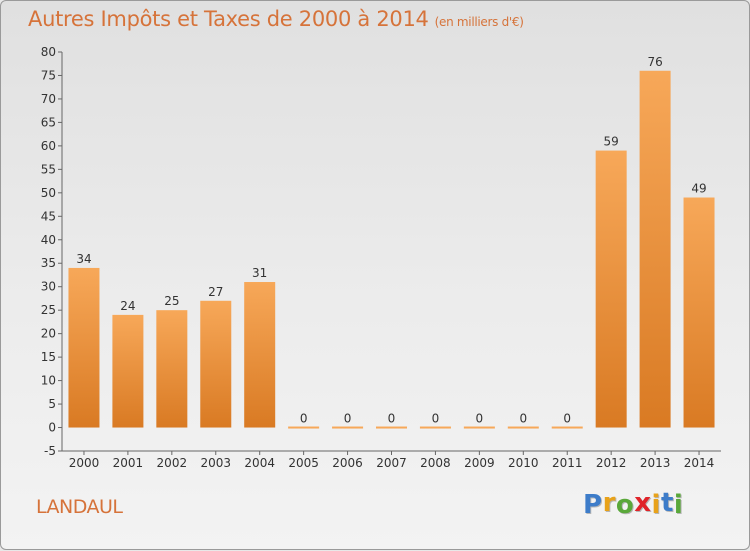 This screenshot has height=551, width=750. What do you see at coordinates (50, 451) in the screenshot?
I see `y-tick-label: -5` at bounding box center [50, 451].